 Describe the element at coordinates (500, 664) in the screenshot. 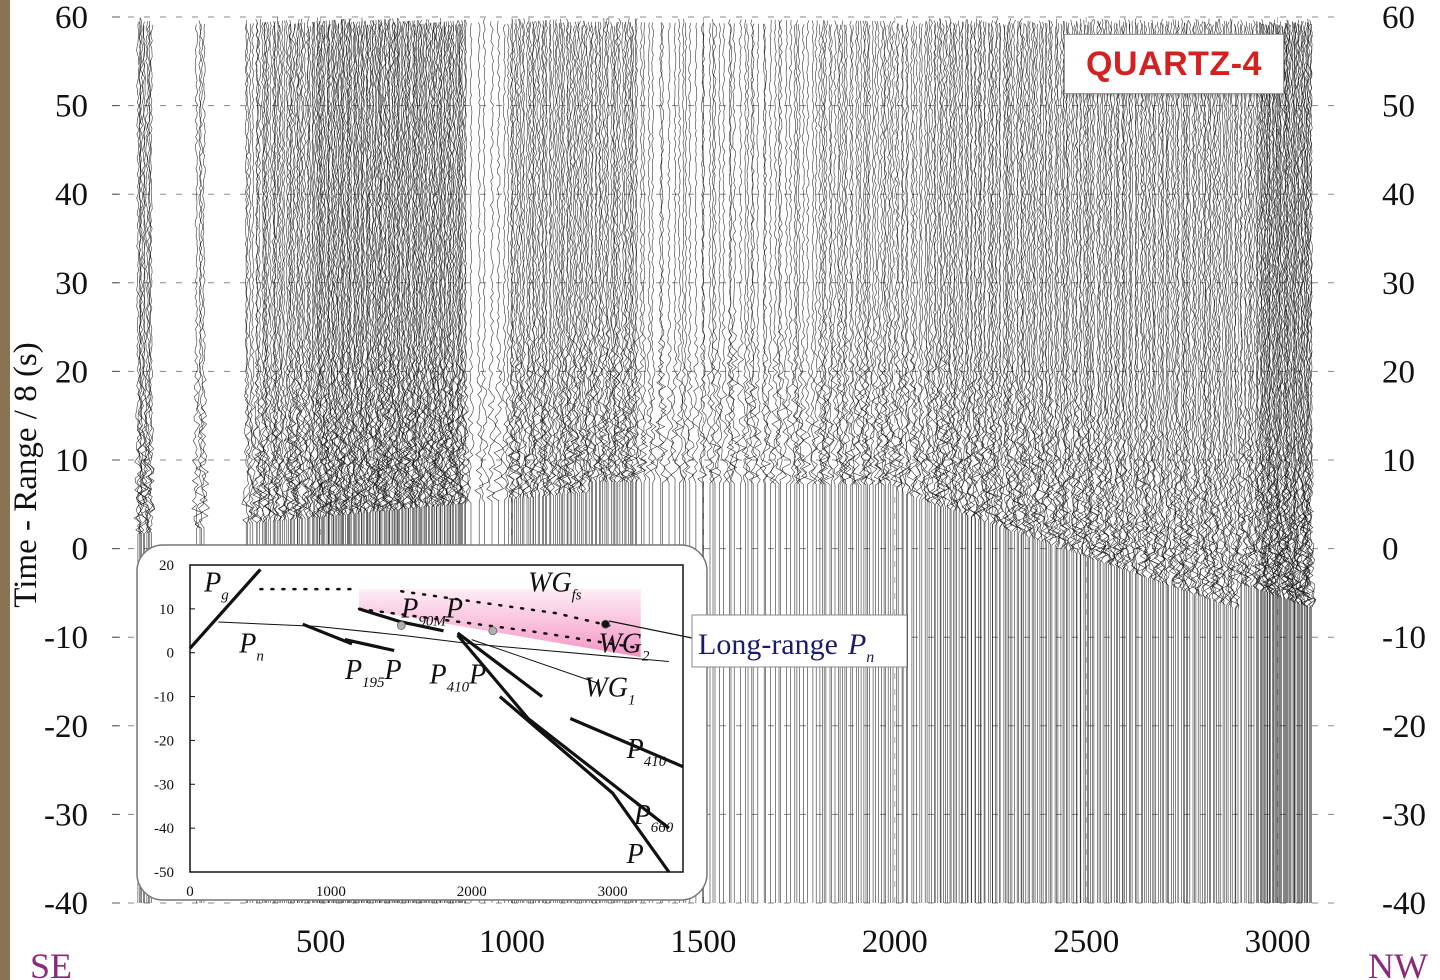

I see `inset-curve-p410p` at that location.